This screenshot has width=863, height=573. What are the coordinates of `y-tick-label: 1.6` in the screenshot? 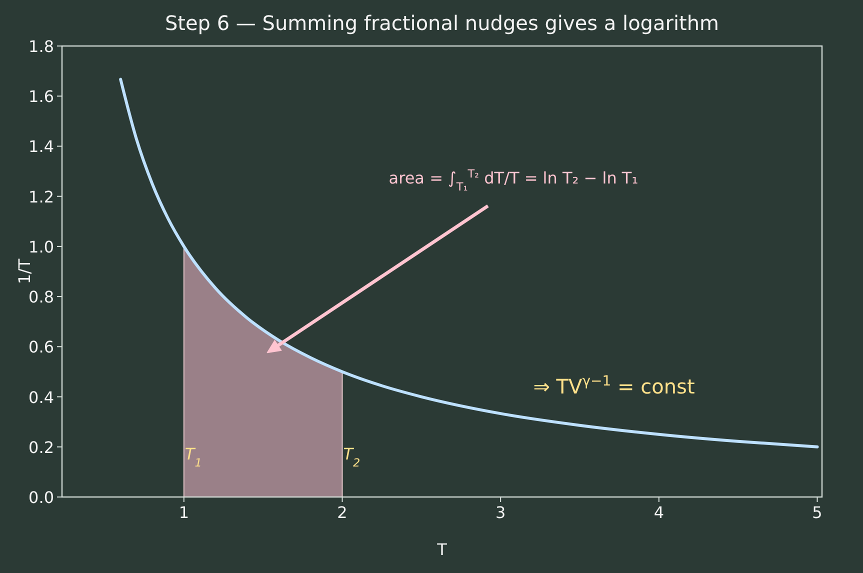 It's located at (41, 96).